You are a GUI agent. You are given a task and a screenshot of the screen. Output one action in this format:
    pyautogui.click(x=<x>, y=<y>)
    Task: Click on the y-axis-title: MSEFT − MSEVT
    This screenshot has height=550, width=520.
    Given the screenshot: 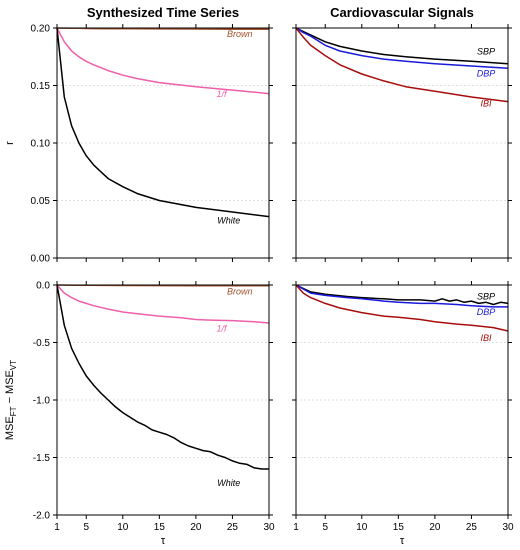 What is the action you would take?
    pyautogui.click(x=11, y=400)
    